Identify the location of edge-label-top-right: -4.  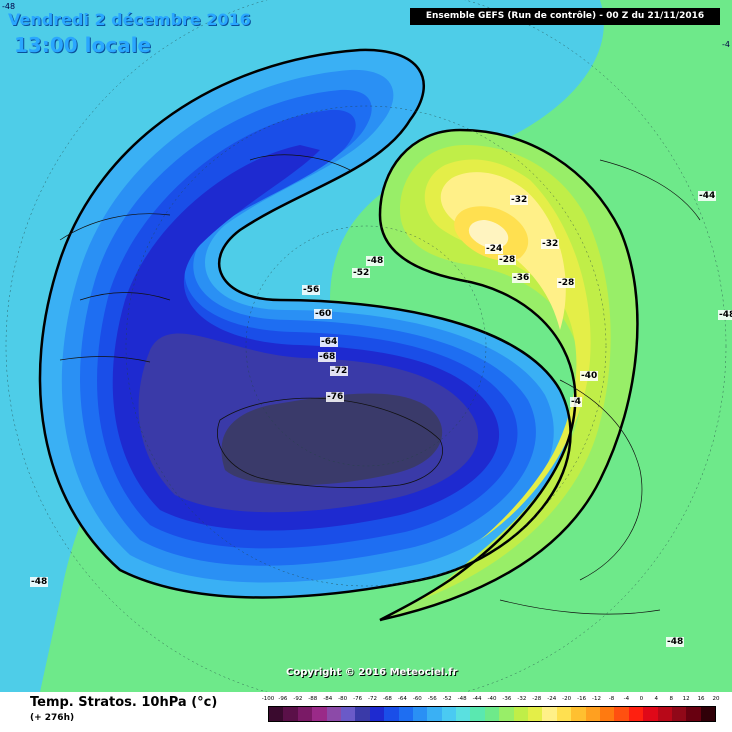
(726, 44).